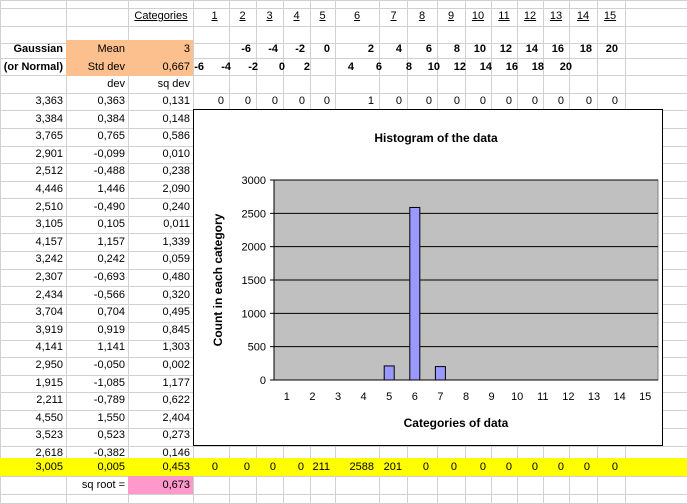 This screenshot has width=687, height=504. I want to click on total-count: 201, so click(392, 467).